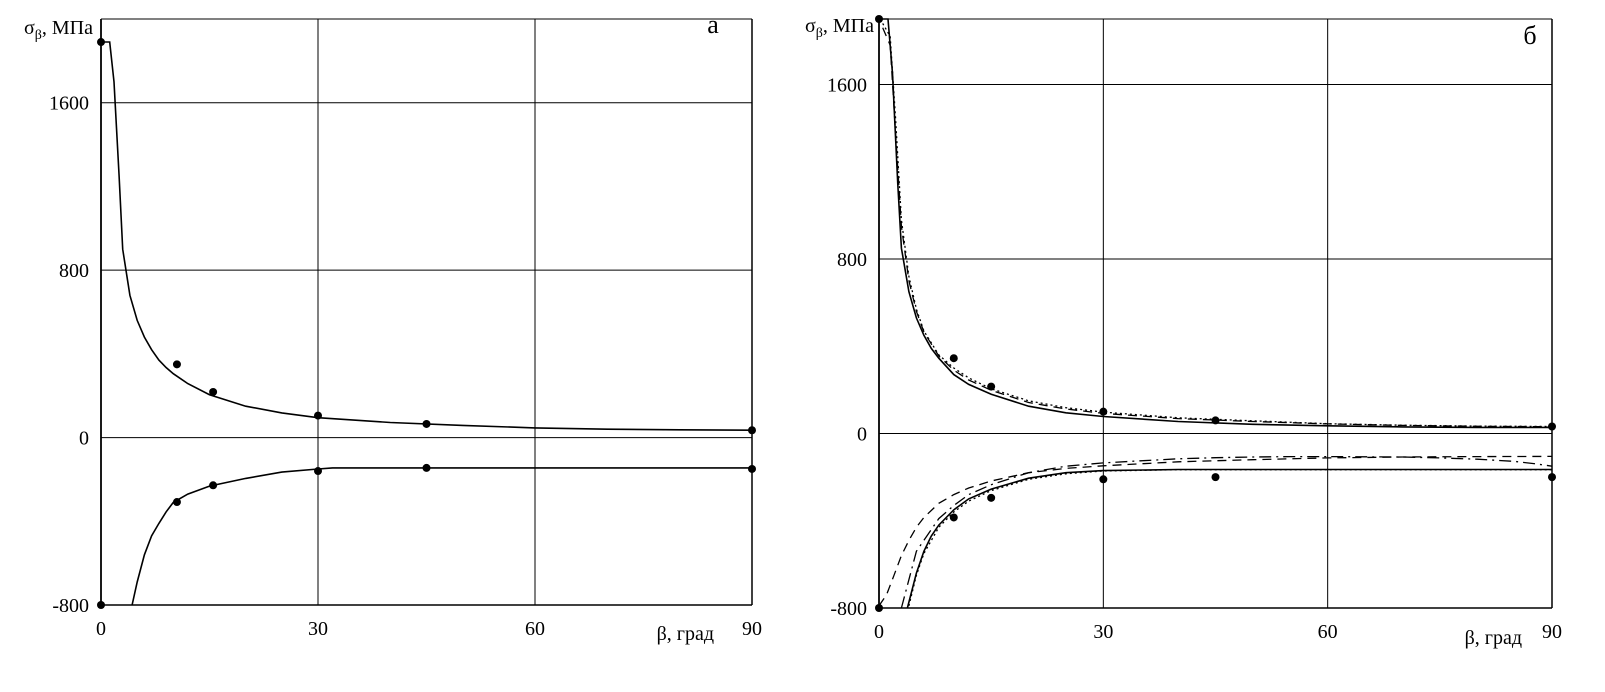  I want to click on series-line-dashdot, so click(1226, 532).